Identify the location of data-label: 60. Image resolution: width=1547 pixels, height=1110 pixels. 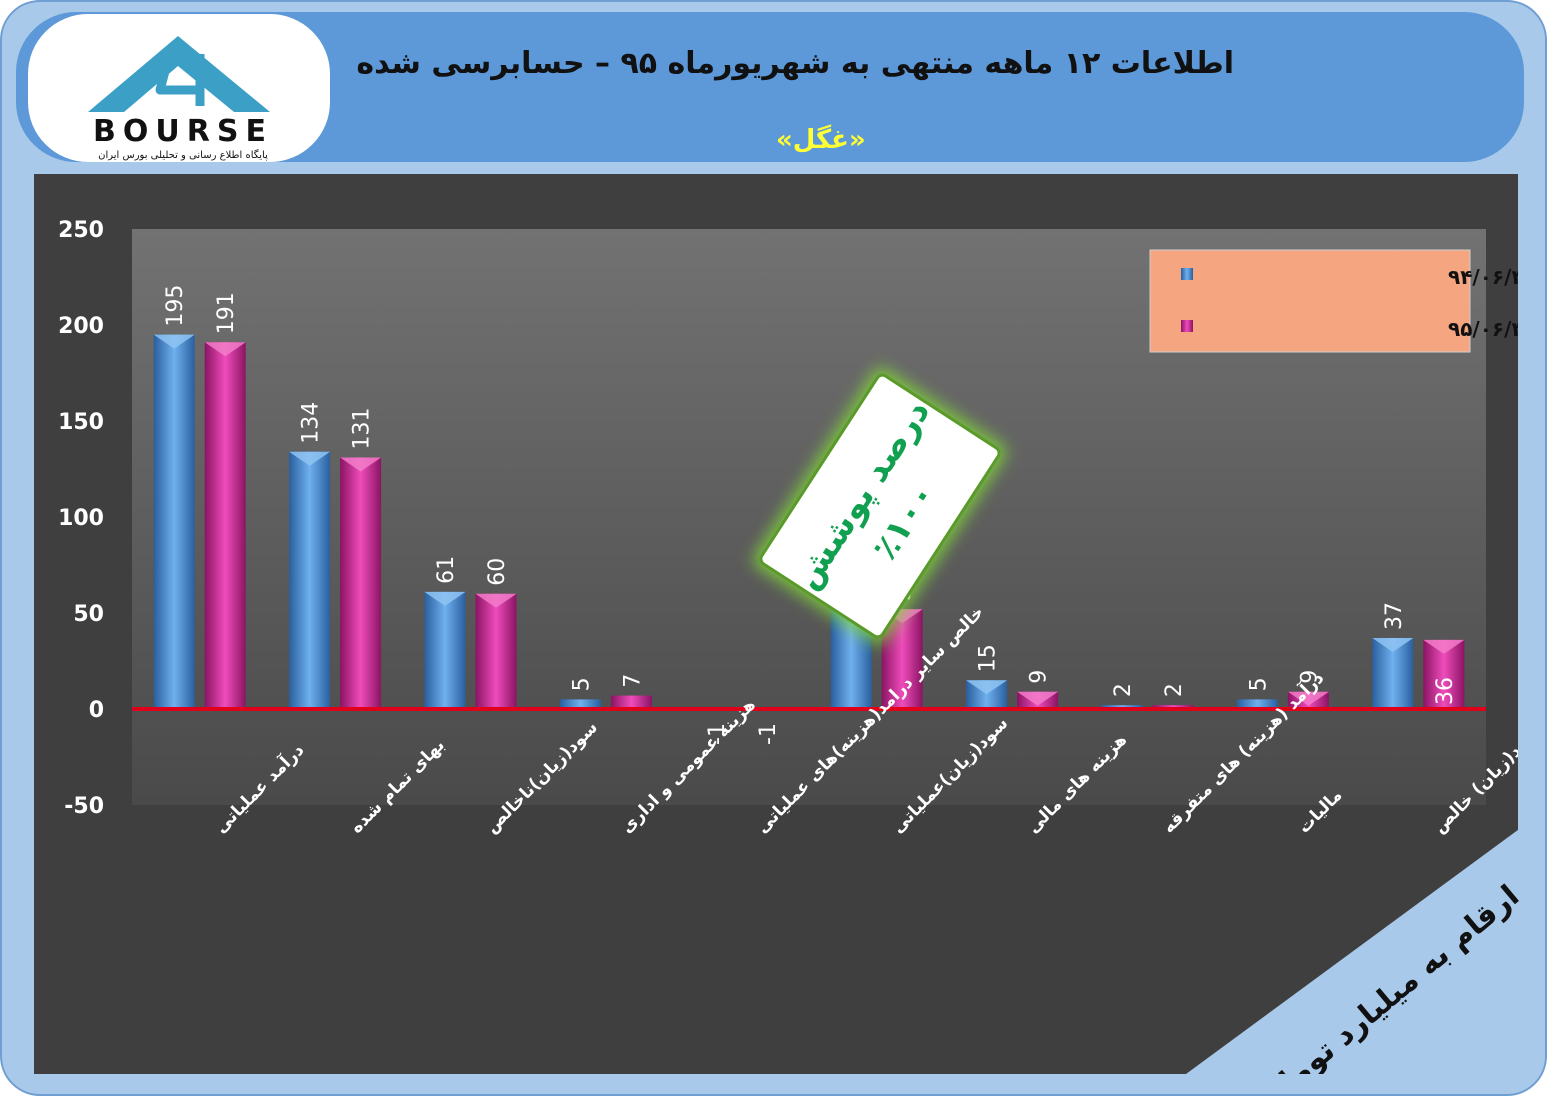
(497, 572).